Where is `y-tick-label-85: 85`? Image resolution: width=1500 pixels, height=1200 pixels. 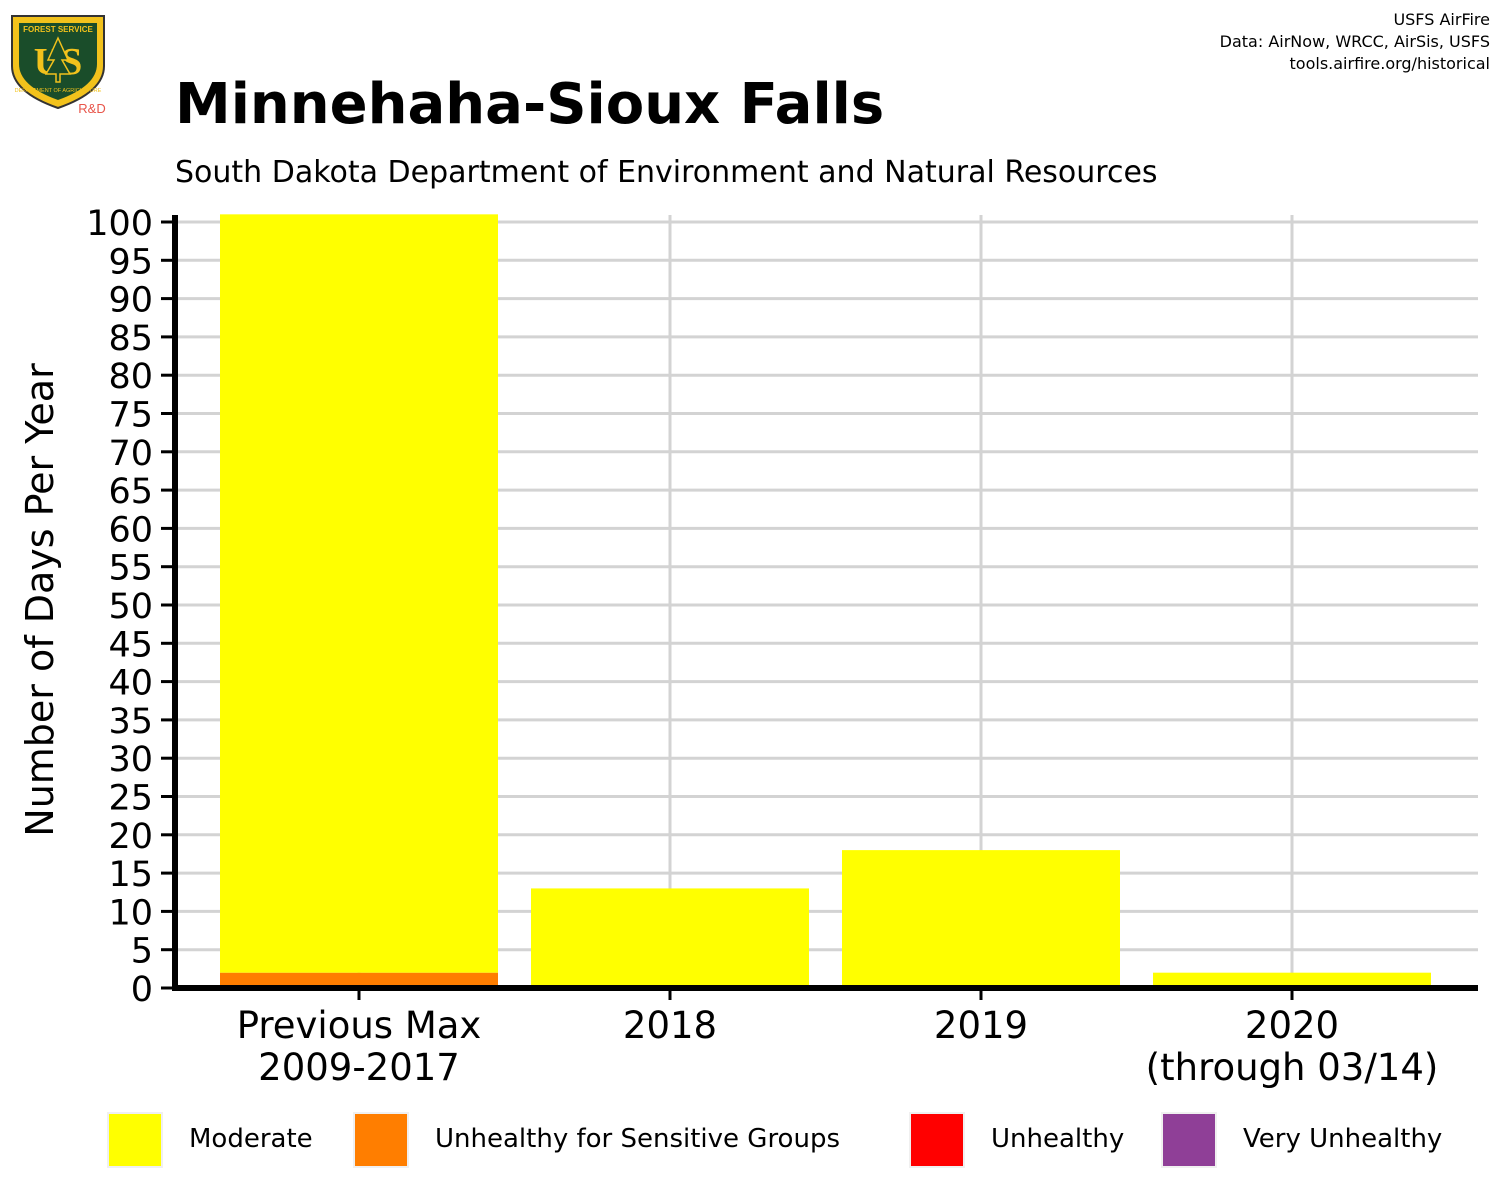
y-tick-label-85: 85 is located at coordinates (130, 339).